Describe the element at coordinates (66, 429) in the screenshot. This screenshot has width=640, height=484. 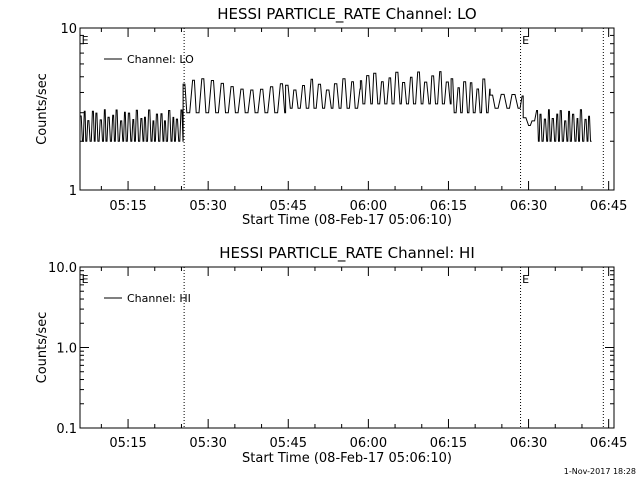
I see `y-tick-label: 0.1` at that location.